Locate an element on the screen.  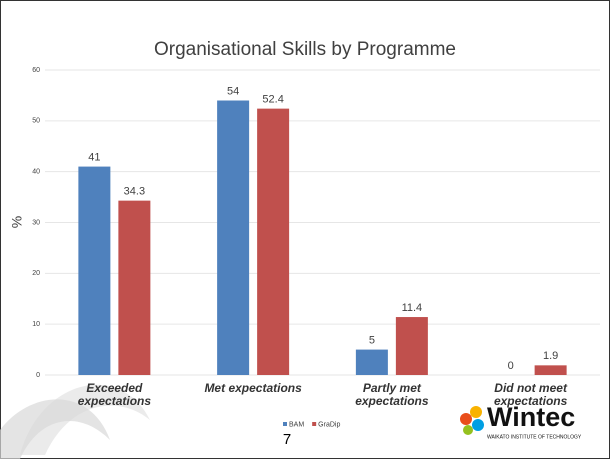
x-tick-label: Did not meet expectations is located at coordinates (530, 394).